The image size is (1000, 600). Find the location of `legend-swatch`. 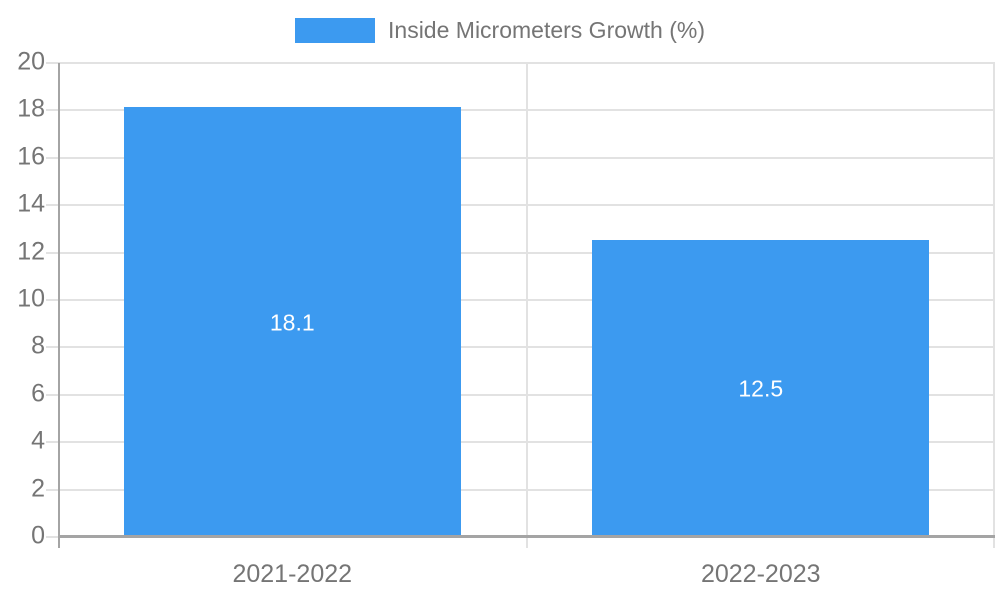

legend-swatch is located at coordinates (335, 30).